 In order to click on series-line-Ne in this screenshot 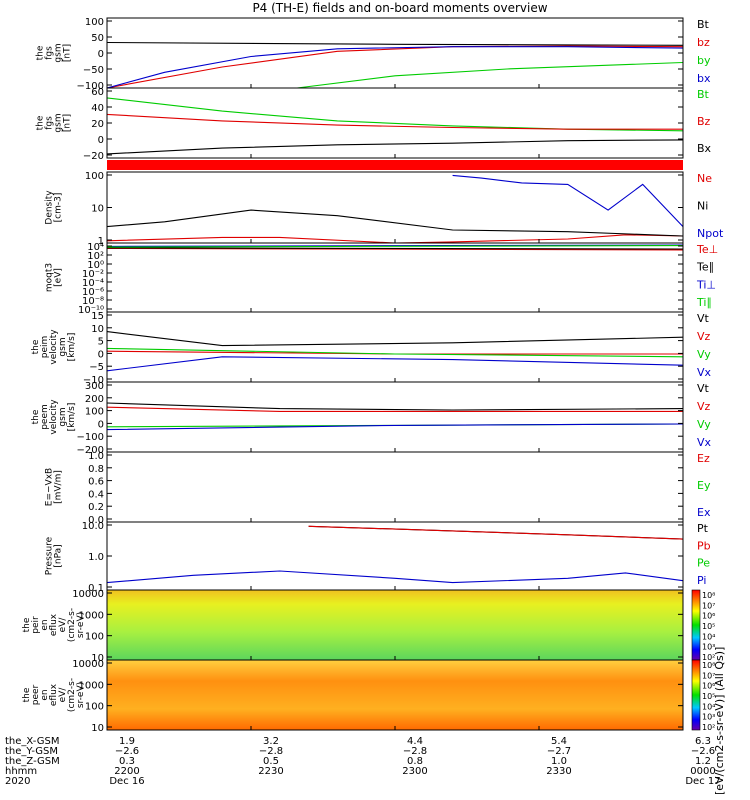, I will do `click(395, 239)`.